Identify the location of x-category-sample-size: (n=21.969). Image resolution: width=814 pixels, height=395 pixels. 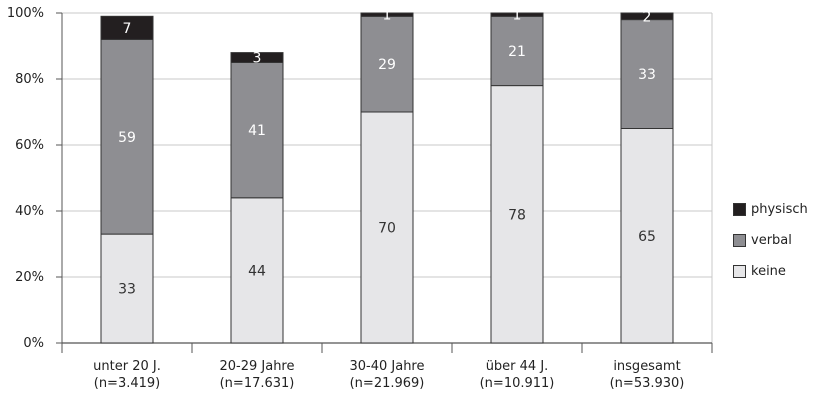
(387, 383).